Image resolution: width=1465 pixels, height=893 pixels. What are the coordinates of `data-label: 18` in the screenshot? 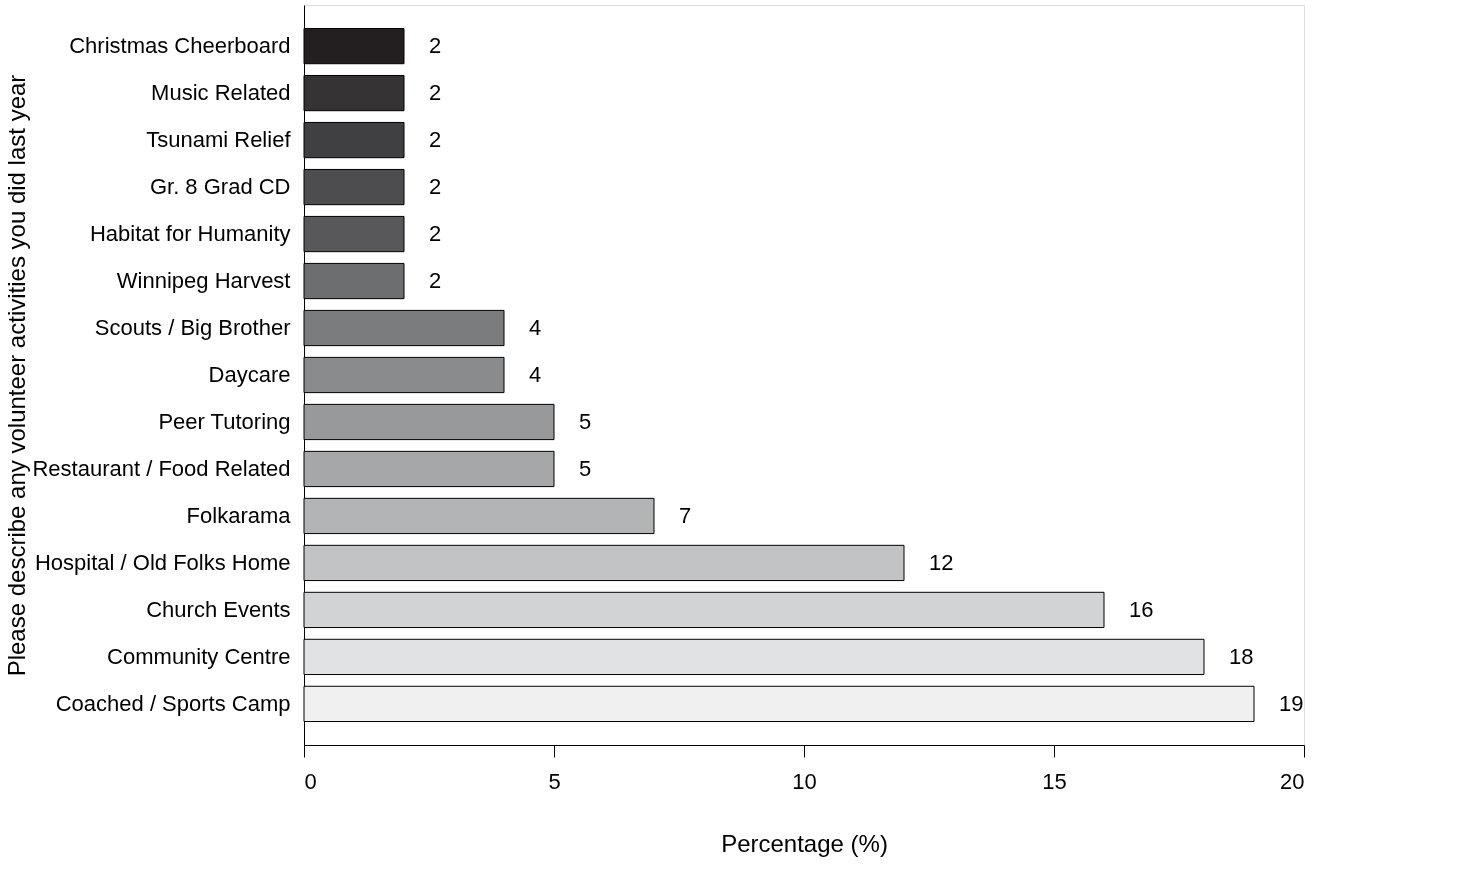 It's located at (1241, 656).